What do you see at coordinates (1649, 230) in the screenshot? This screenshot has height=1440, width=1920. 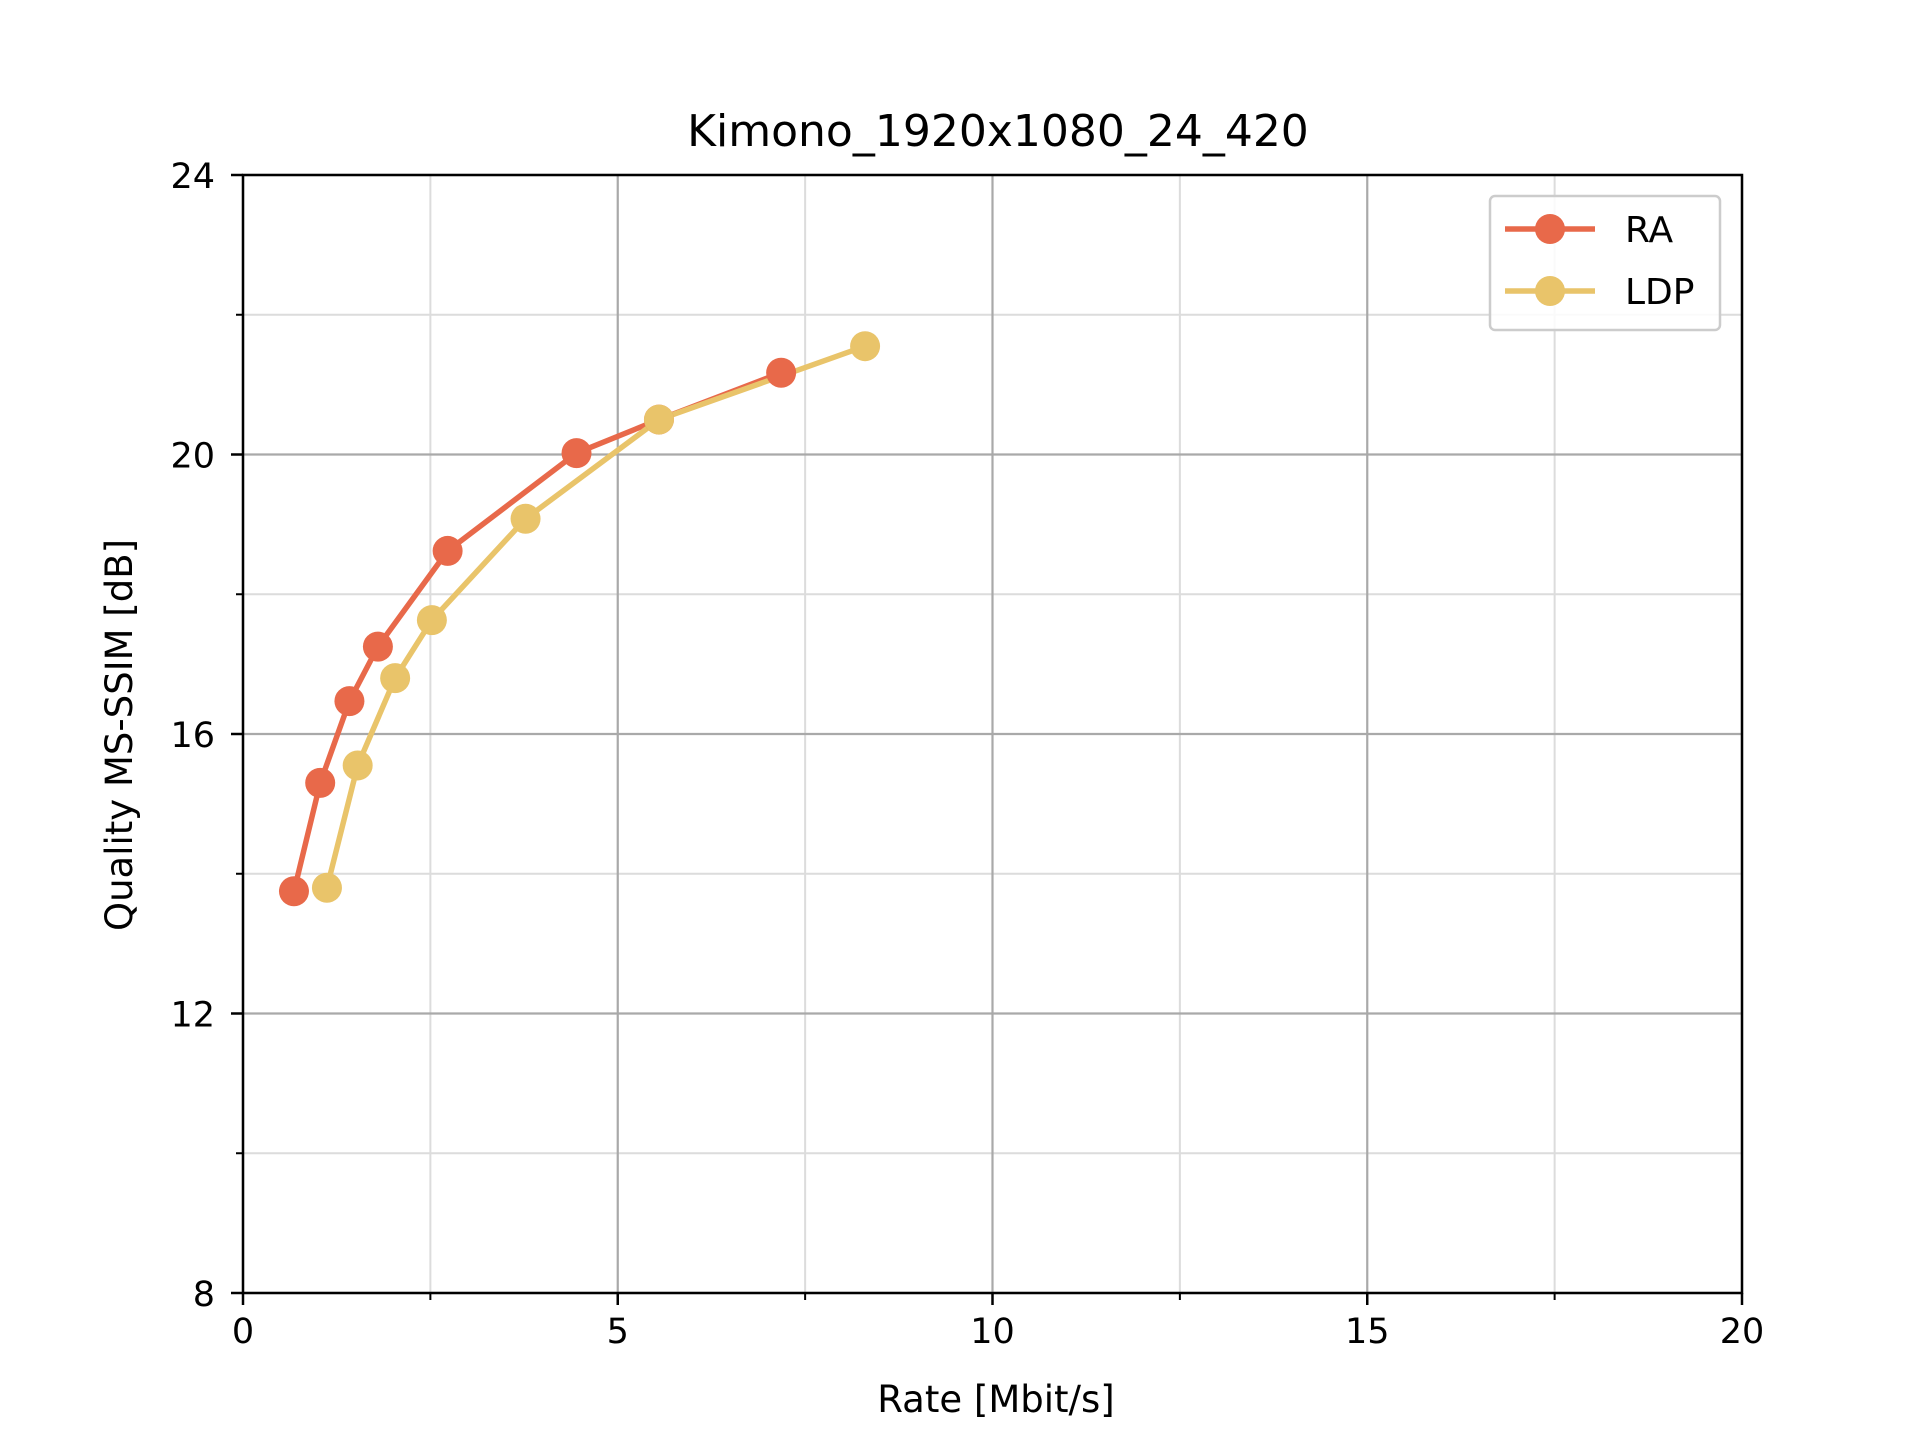 I see `legend-label-ra: RA` at bounding box center [1649, 230].